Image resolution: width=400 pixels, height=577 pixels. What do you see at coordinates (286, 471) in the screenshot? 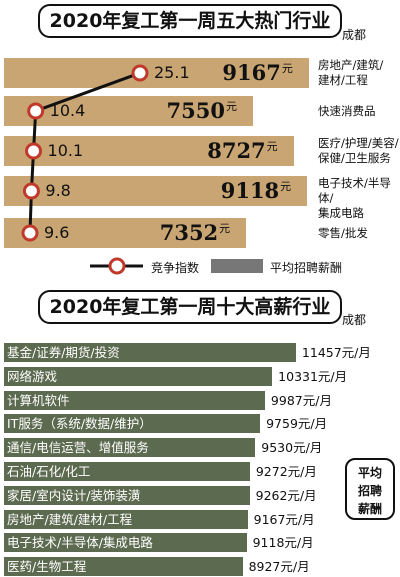
I see `salary-rank-value: 9272元/月` at bounding box center [286, 471].